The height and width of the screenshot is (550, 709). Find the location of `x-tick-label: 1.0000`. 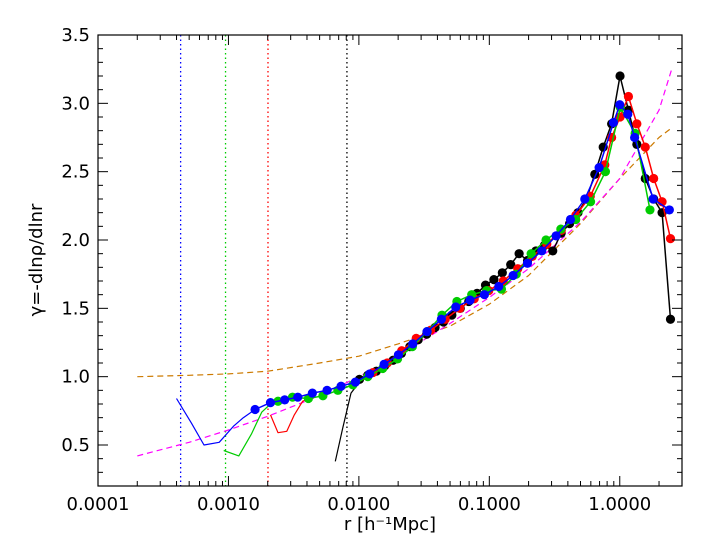

x-tick-label: 1.0000 is located at coordinates (619, 504).